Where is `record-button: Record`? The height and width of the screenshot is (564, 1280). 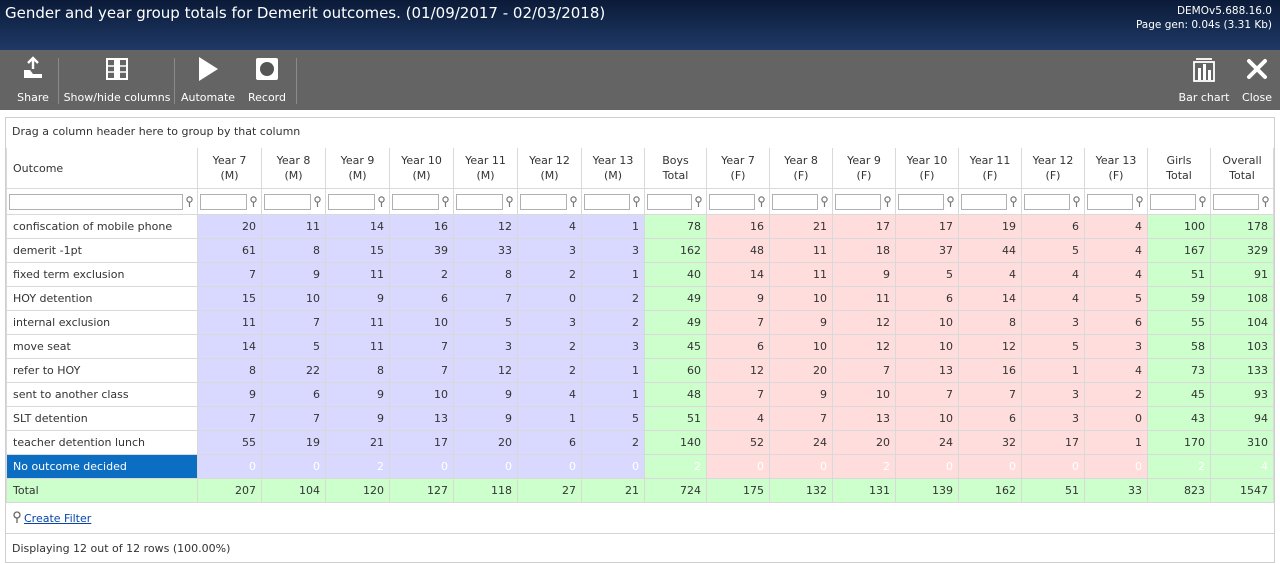
record-button: Record is located at coordinates (267, 80).